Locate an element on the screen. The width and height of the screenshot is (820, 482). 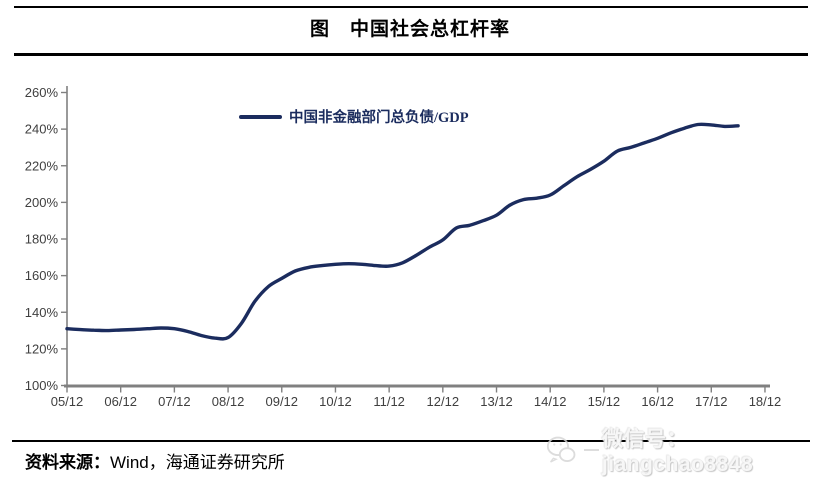
x-tick-label: 13/12 is located at coordinates (496, 401).